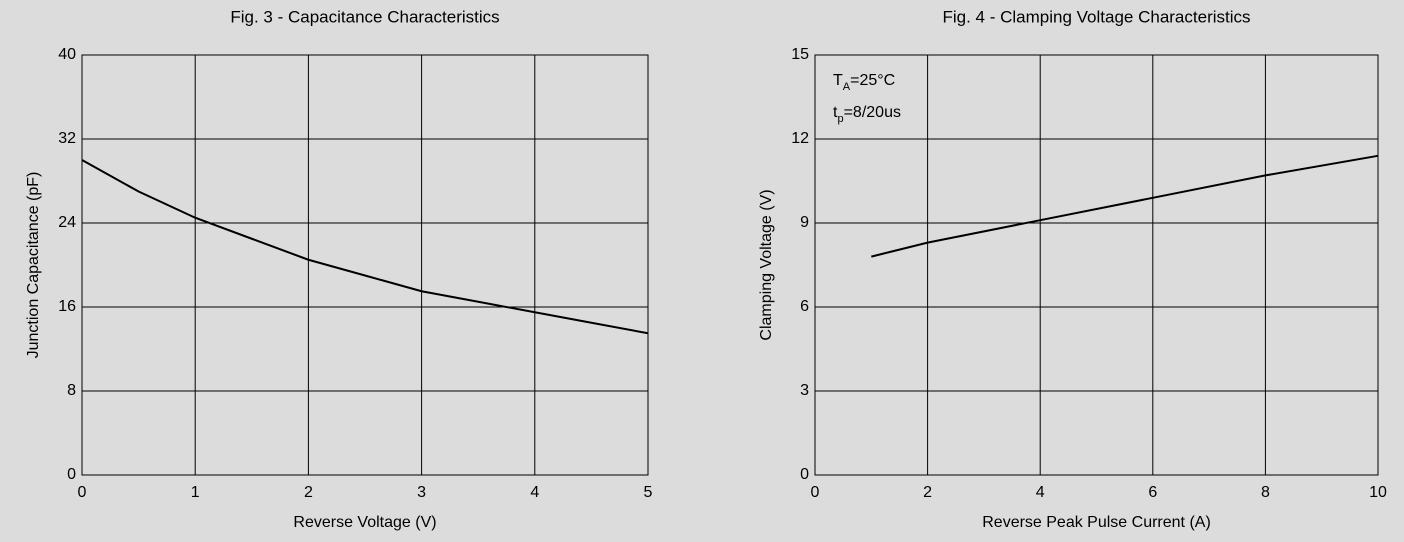 This screenshot has height=542, width=1404. I want to click on y-tick-label: 6, so click(804, 306).